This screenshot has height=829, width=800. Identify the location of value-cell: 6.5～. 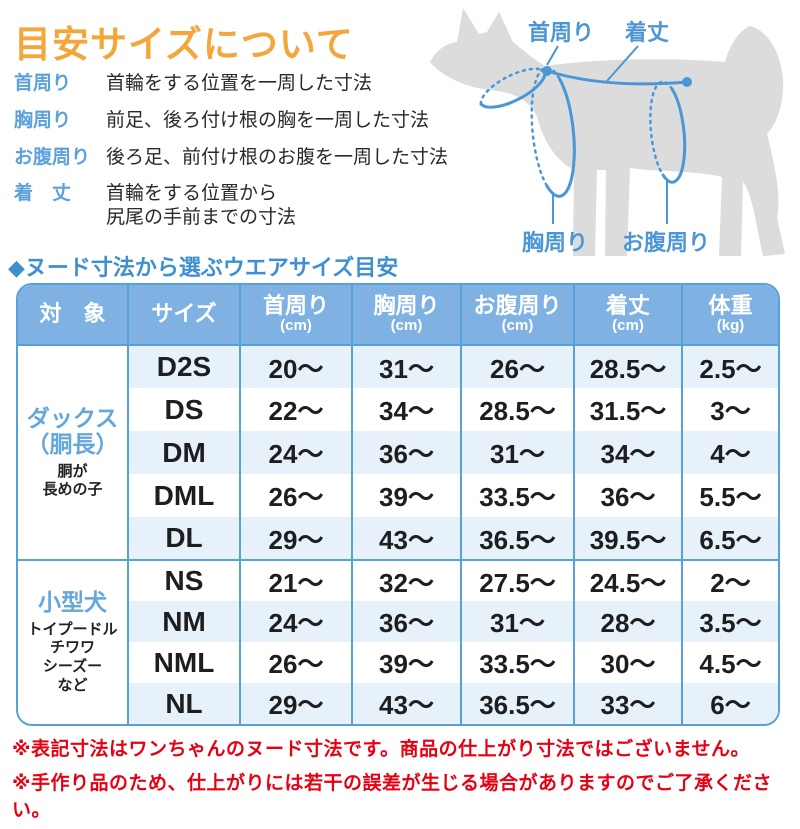
(729, 538).